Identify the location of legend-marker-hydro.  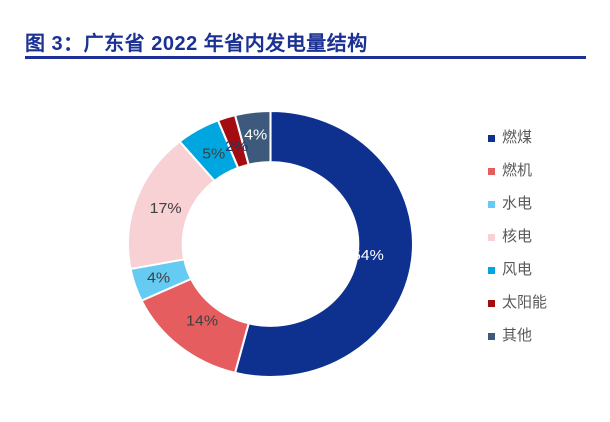
(491, 204).